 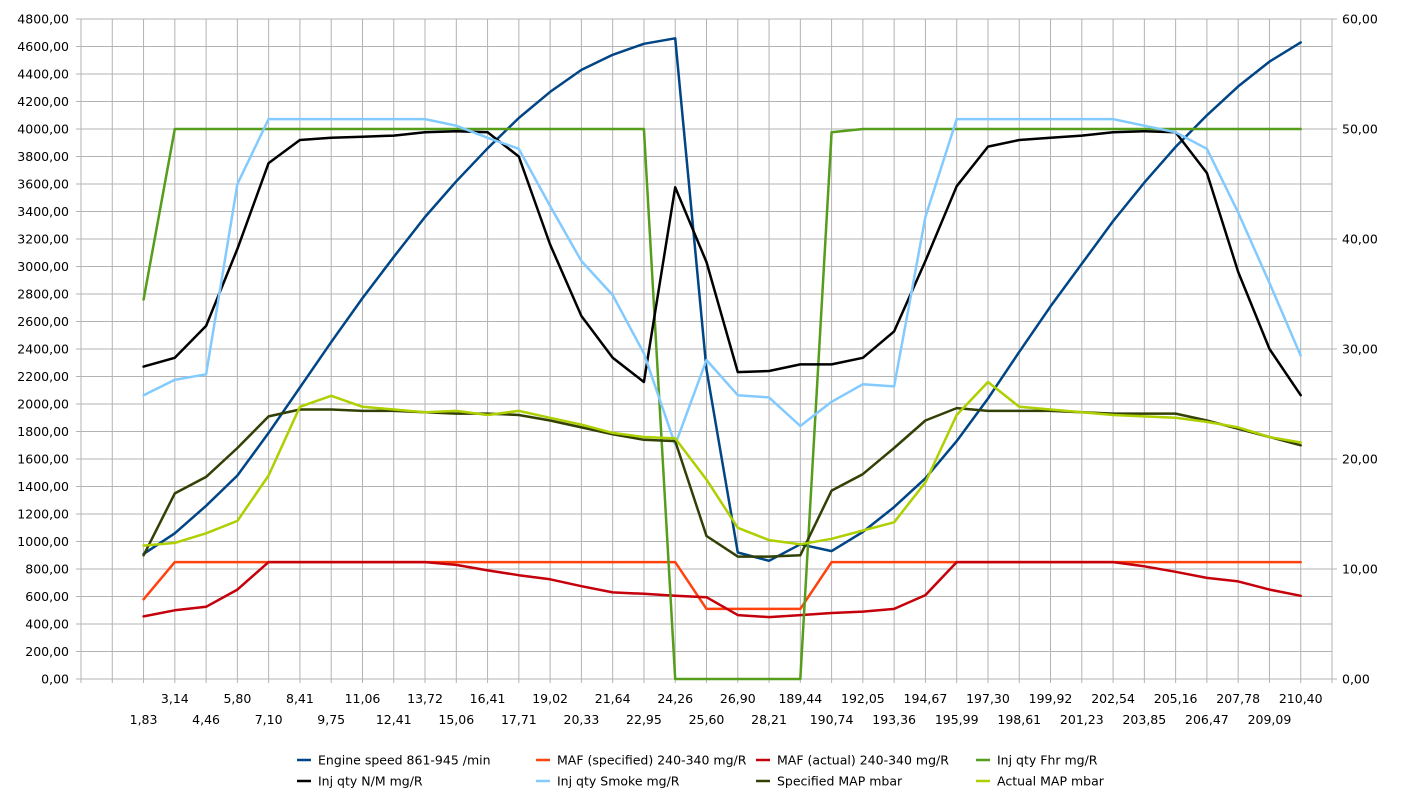 What do you see at coordinates (550, 698) in the screenshot?
I see `x-tick-label: 19,02` at bounding box center [550, 698].